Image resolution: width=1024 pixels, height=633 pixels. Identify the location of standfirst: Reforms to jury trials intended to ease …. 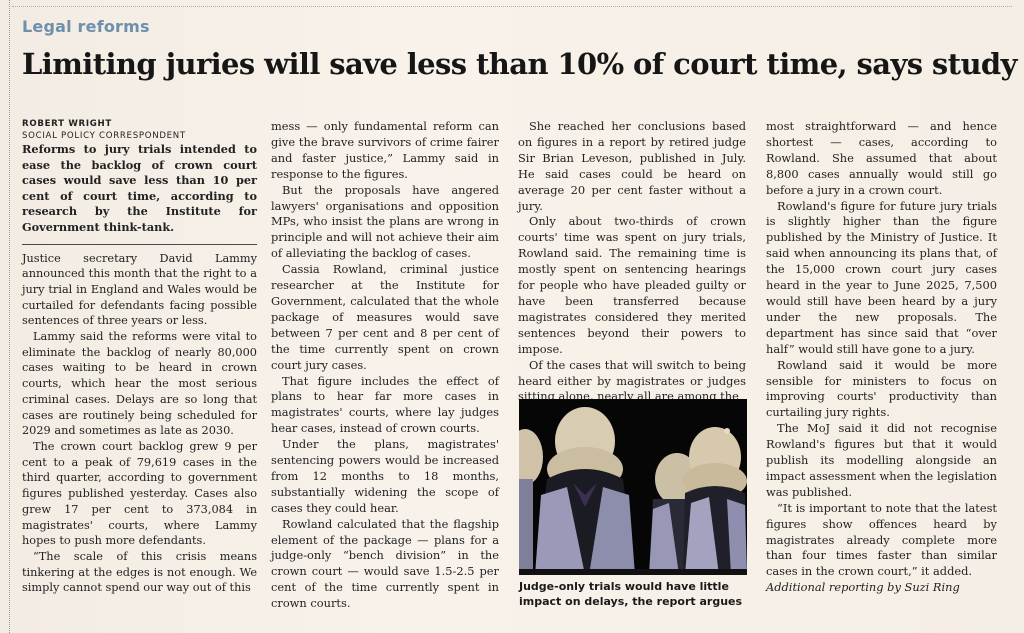
(139, 188).